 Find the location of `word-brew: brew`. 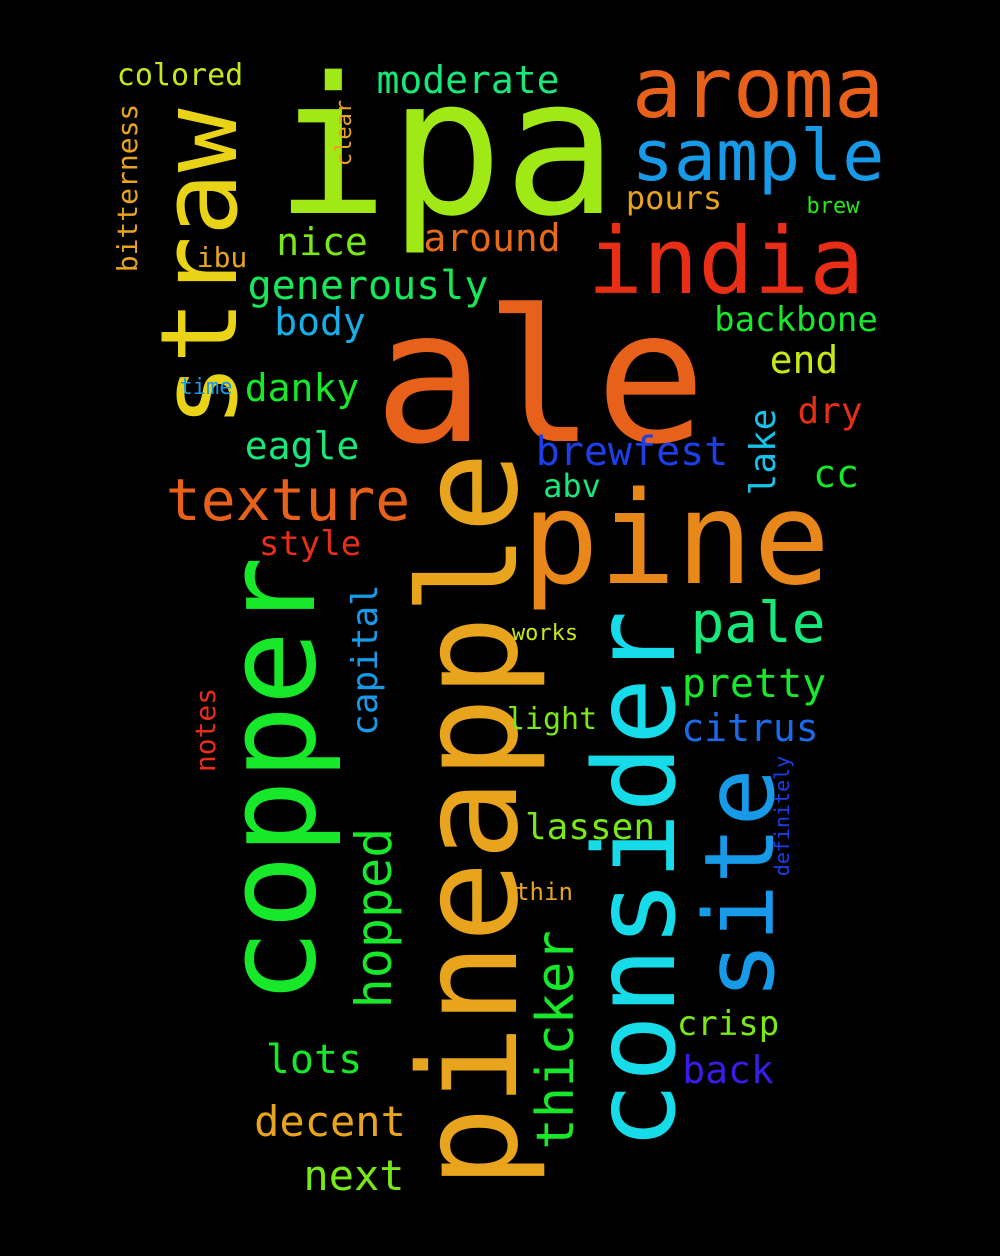

word-brew: brew is located at coordinates (833, 206).